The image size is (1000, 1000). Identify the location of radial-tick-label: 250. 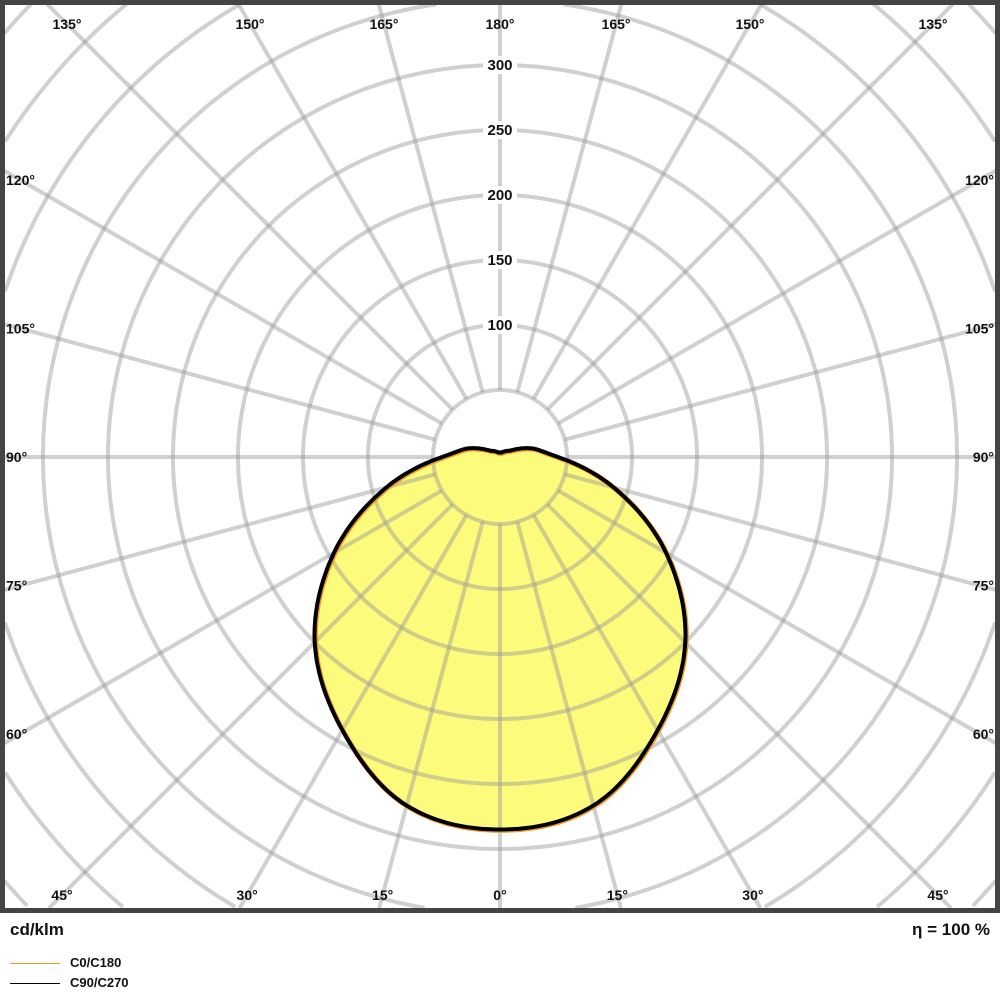
(499, 130).